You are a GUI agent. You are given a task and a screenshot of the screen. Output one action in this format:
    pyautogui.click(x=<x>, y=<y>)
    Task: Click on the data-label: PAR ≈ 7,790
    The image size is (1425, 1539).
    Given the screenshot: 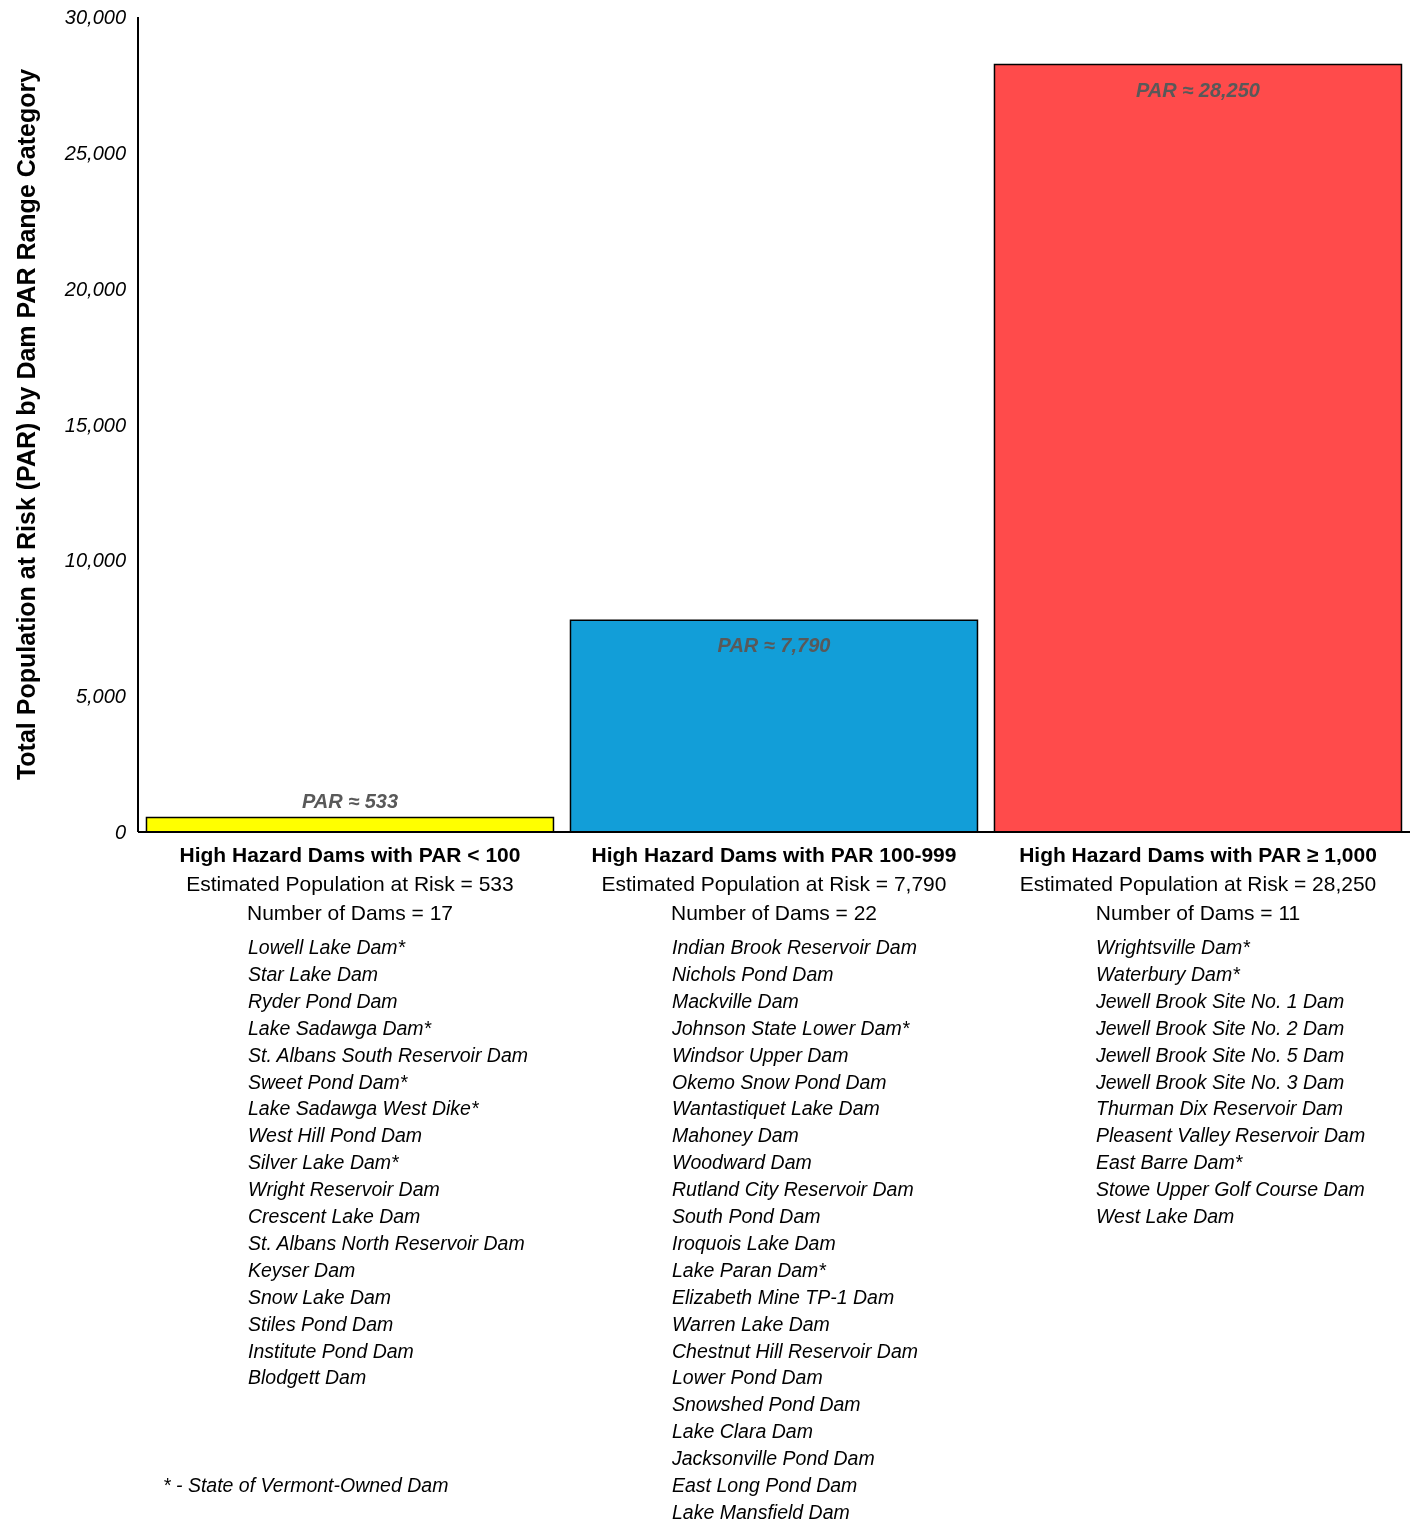 What is the action you would take?
    pyautogui.click(x=774, y=645)
    